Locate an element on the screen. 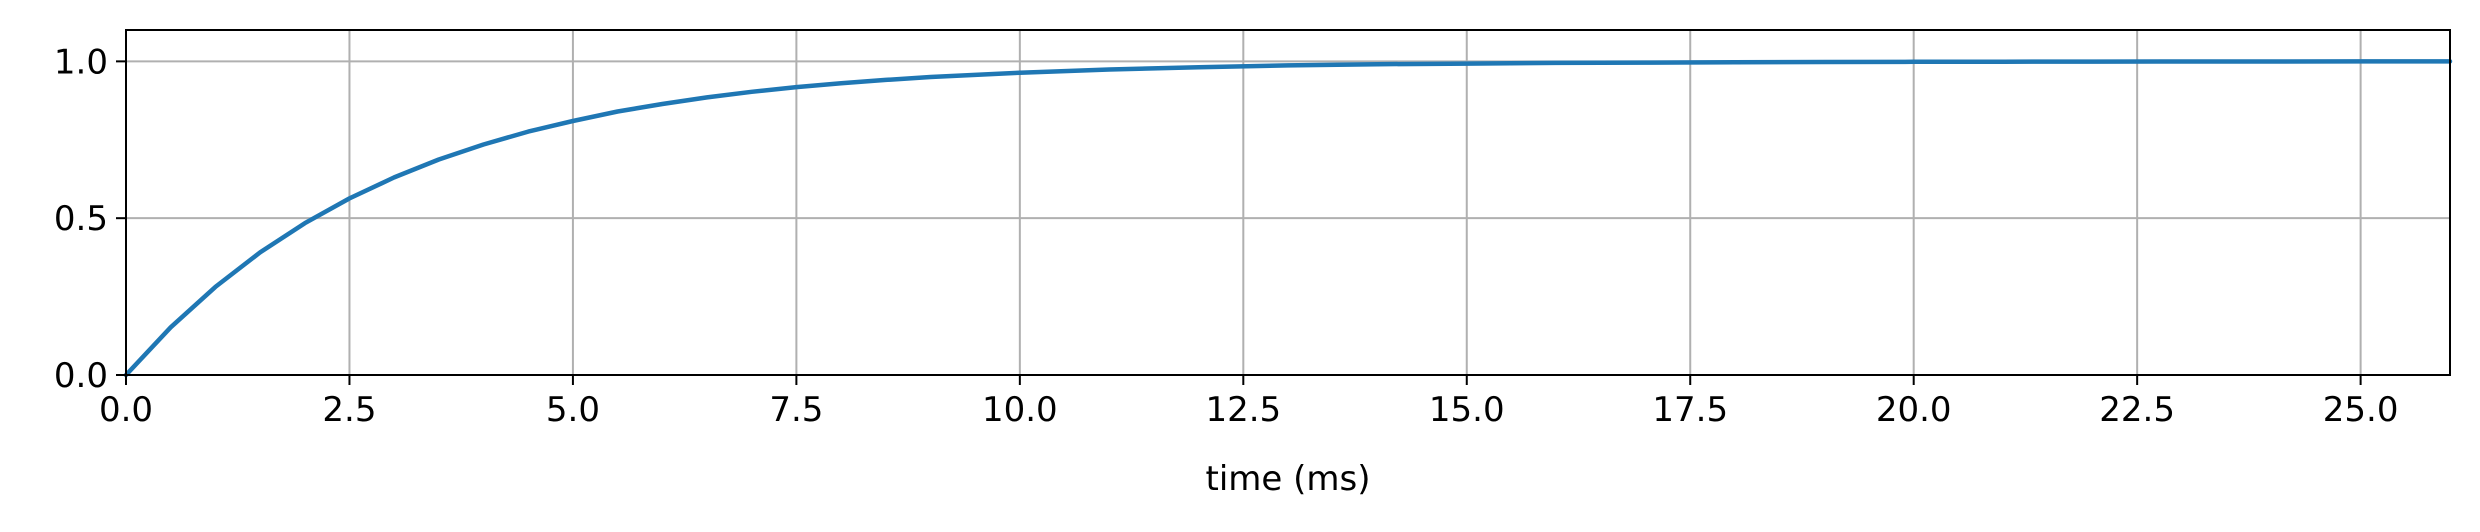 The width and height of the screenshot is (2480, 532). y-tick-label: 0.0 is located at coordinates (81, 376).